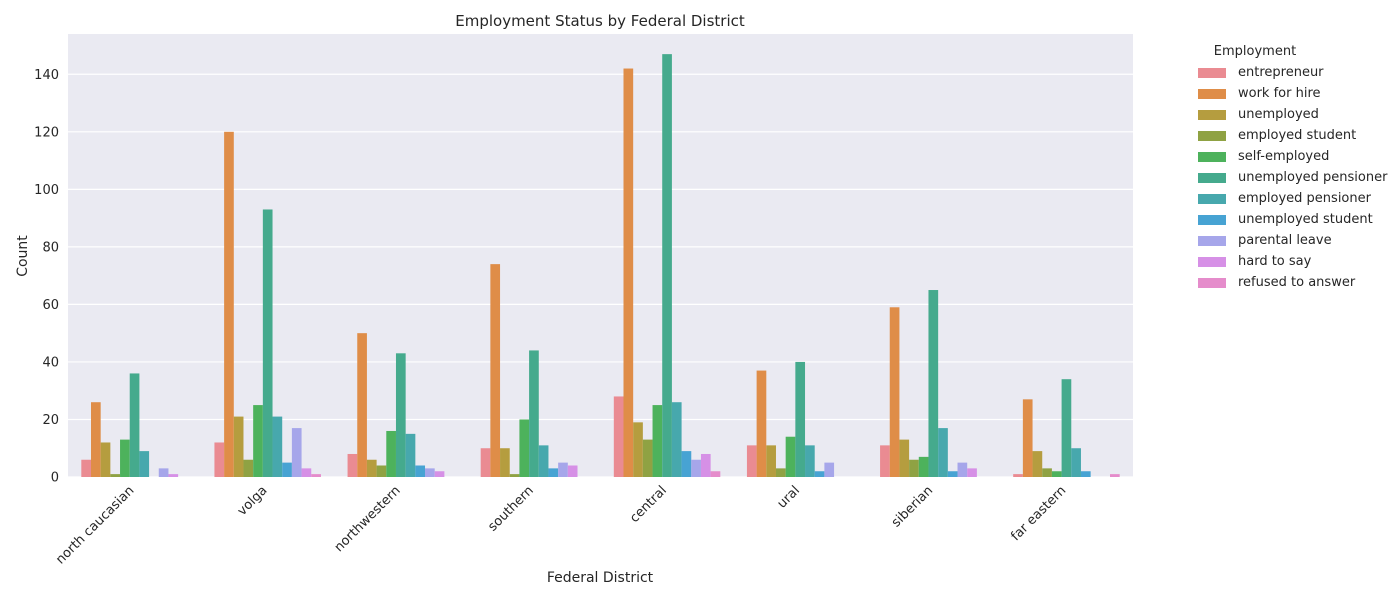 The height and width of the screenshot is (600, 1400). What do you see at coordinates (115, 475) in the screenshot?
I see `bar-employed-student-north-caucasian` at bounding box center [115, 475].